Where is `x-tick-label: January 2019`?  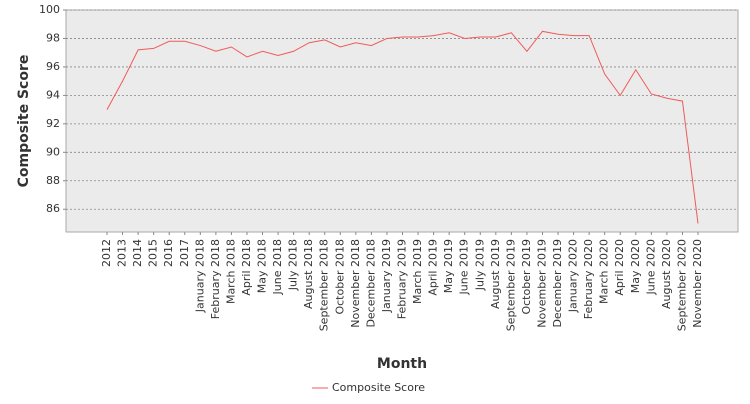
x-tick-label: January 2019 is located at coordinates (386, 276).